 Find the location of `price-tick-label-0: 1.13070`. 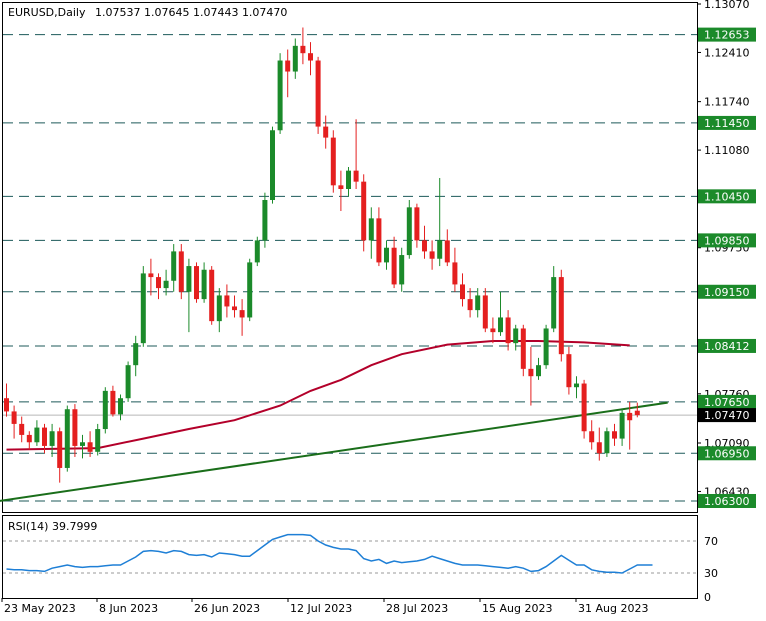

price-tick-label-0: 1.13070 is located at coordinates (727, 5).